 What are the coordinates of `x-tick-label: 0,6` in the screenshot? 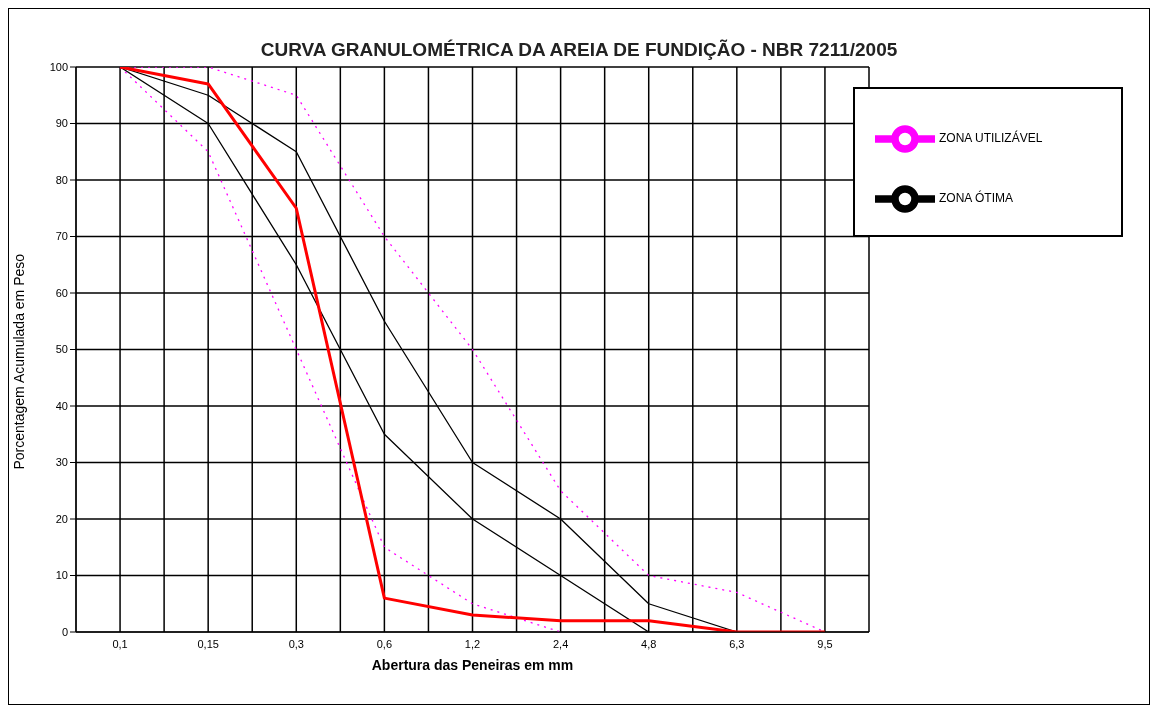 It's located at (384, 643).